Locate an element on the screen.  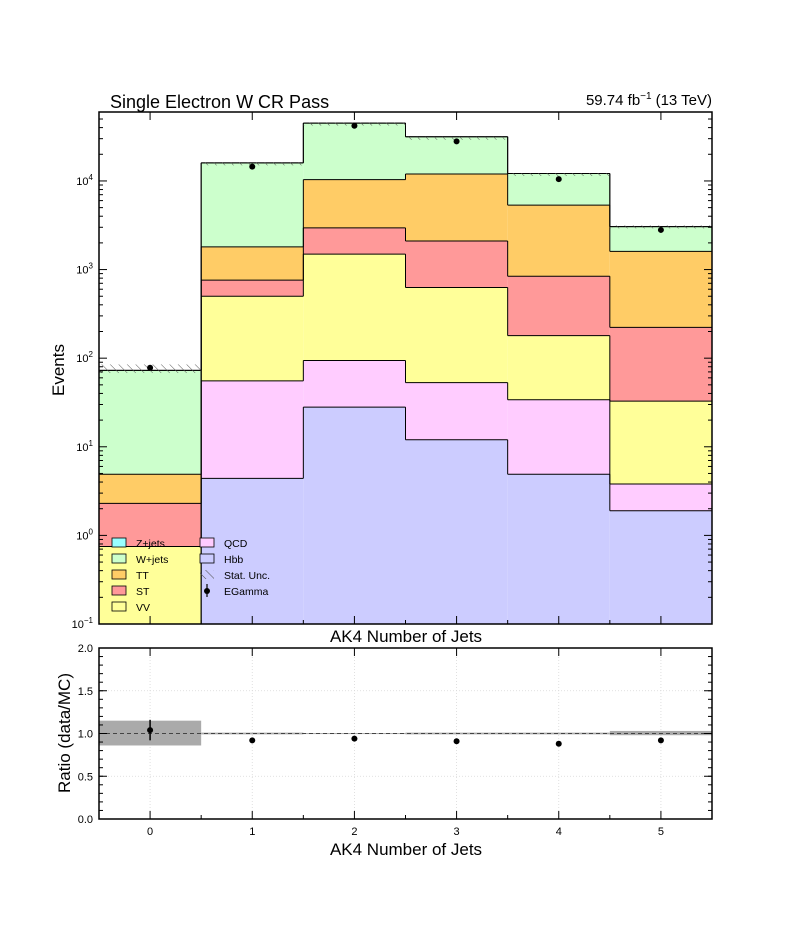
legend-label-w-jets: W+jets is located at coordinates (152, 560).